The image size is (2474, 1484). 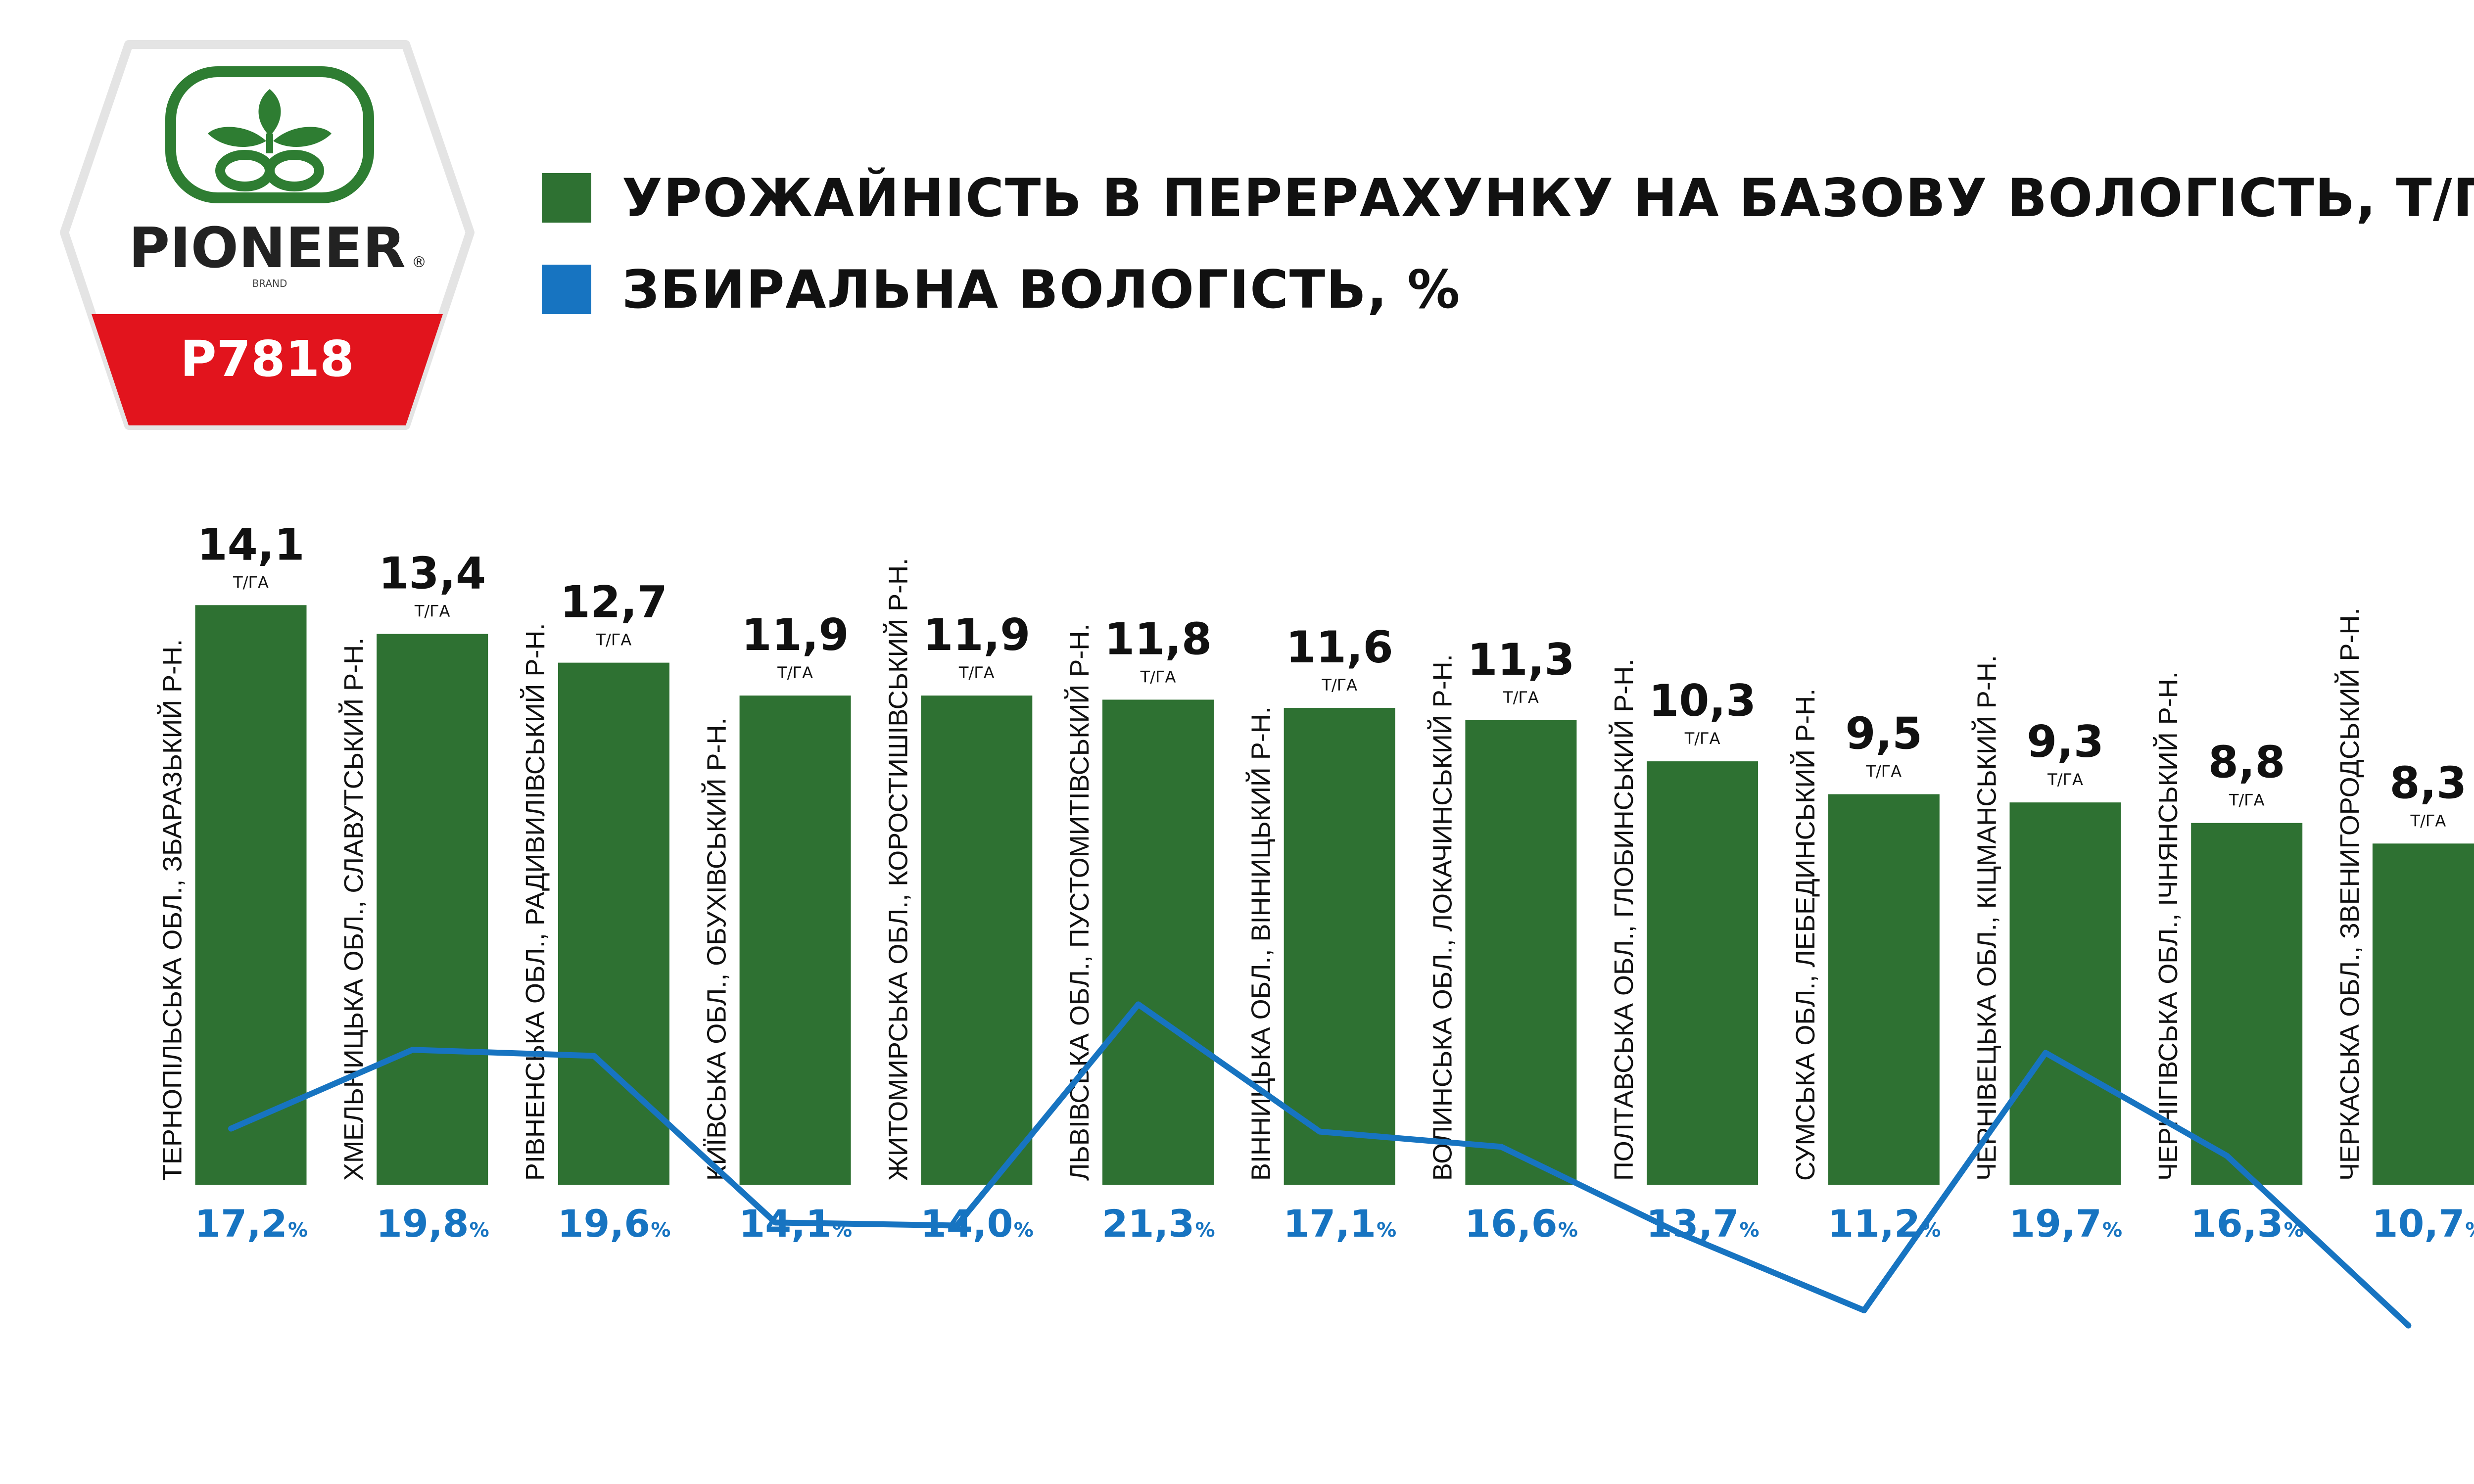 What do you see at coordinates (1079, 902) in the screenshot?
I see `category-label: ЛЬВІВСЬКА ОБЛ., ПУСТОМИТІВСЬКИЙ Р-Н.` at bounding box center [1079, 902].